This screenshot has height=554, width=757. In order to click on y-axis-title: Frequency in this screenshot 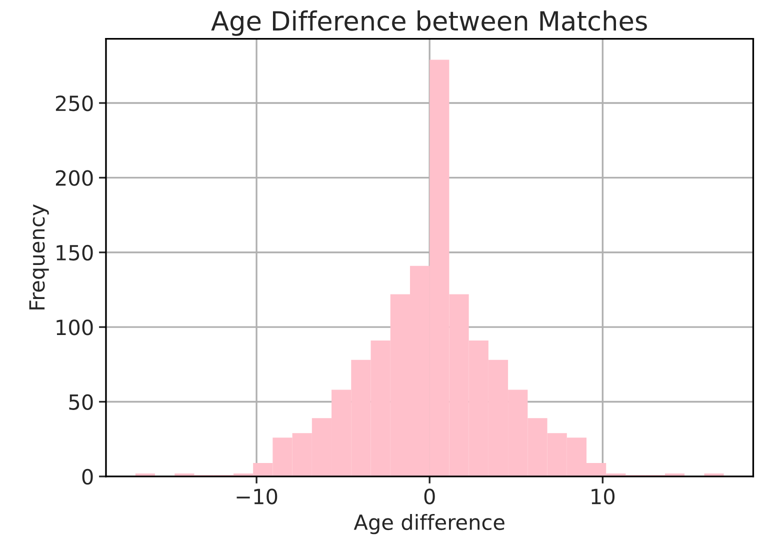, I will do `click(39, 257)`.